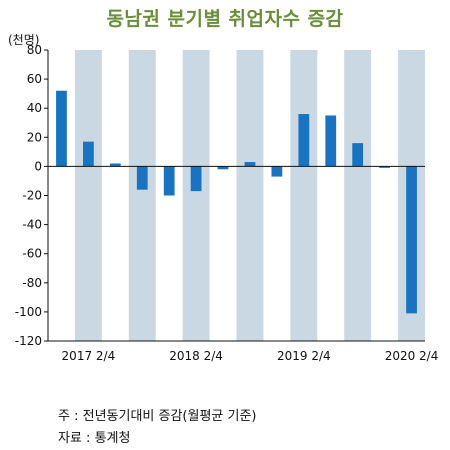 Image resolution: width=450 pixels, height=450 pixels. What do you see at coordinates (94, 438) in the screenshot?
I see `source-note: 자료 : 통계청` at bounding box center [94, 438].